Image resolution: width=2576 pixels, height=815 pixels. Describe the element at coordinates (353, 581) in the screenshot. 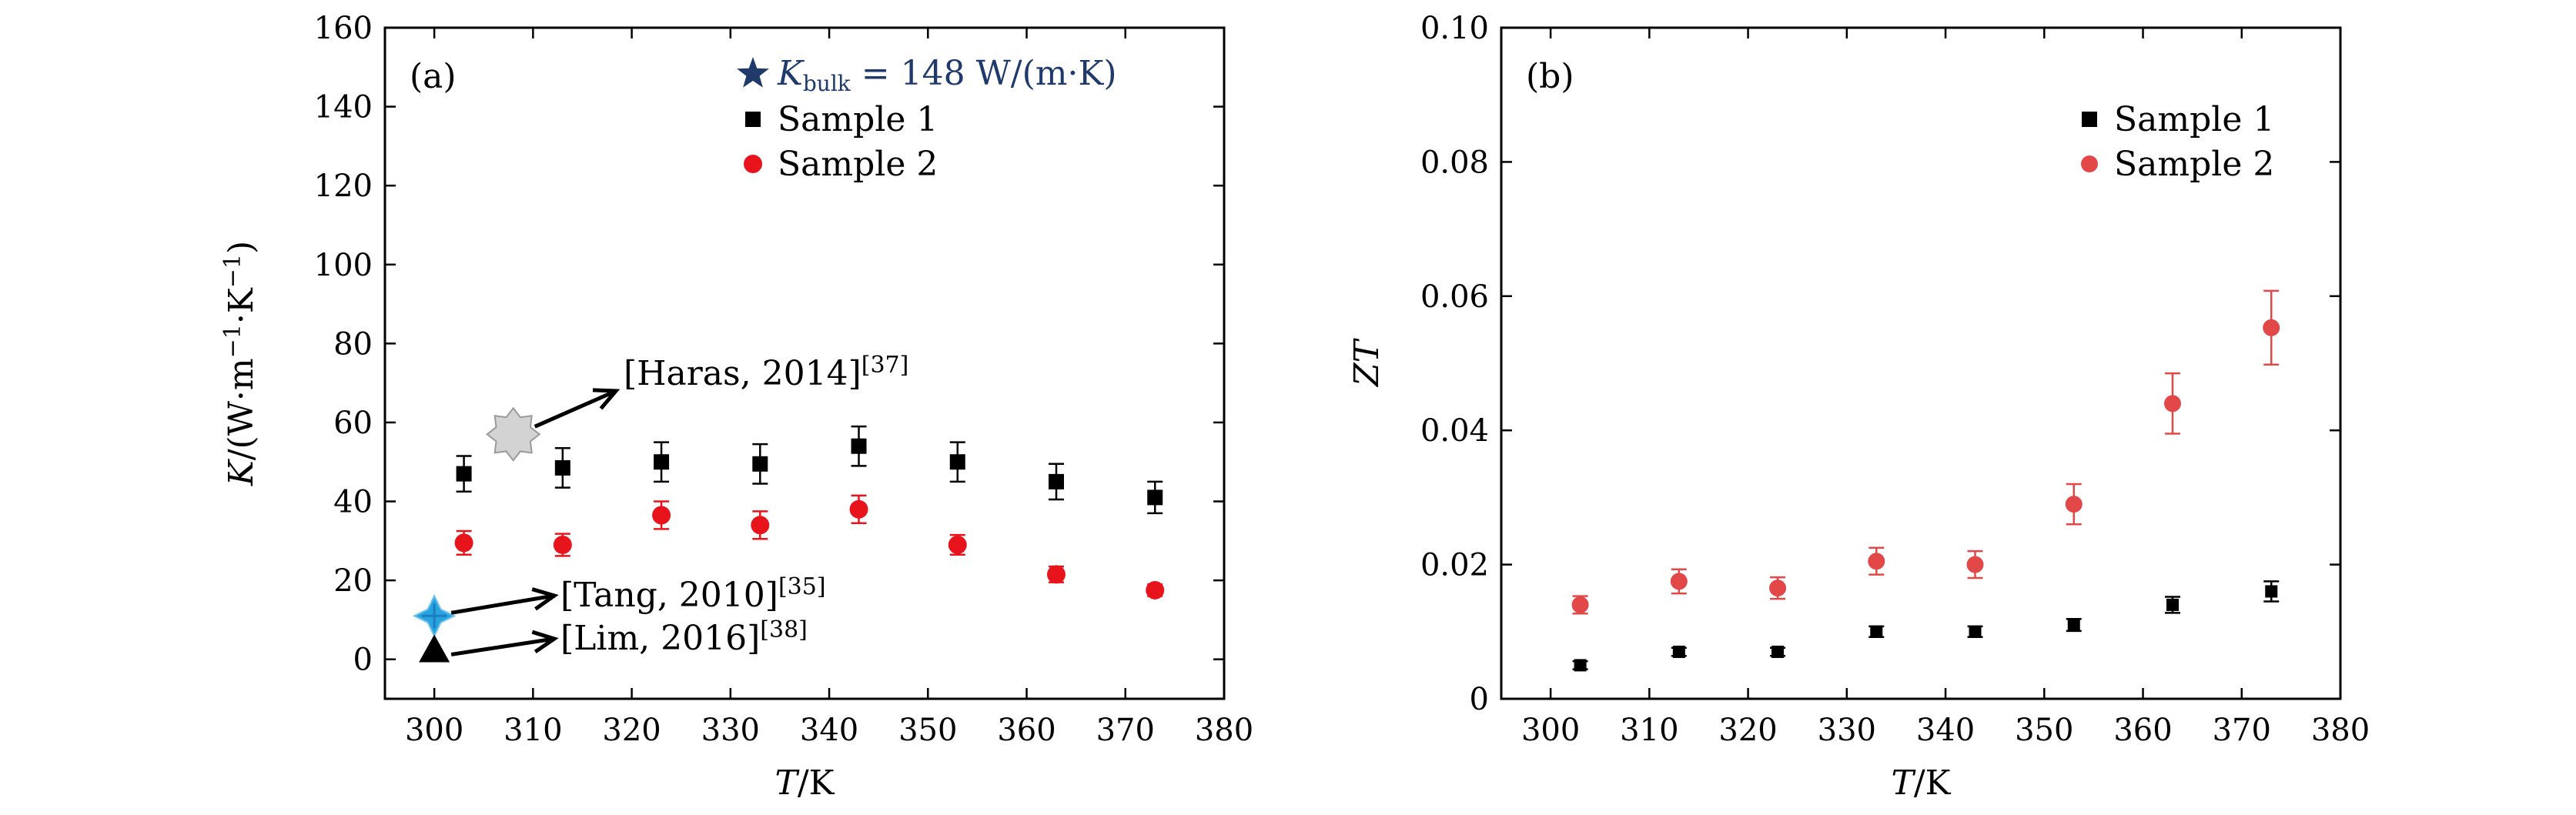

I see `y-tick-label: 20` at that location.